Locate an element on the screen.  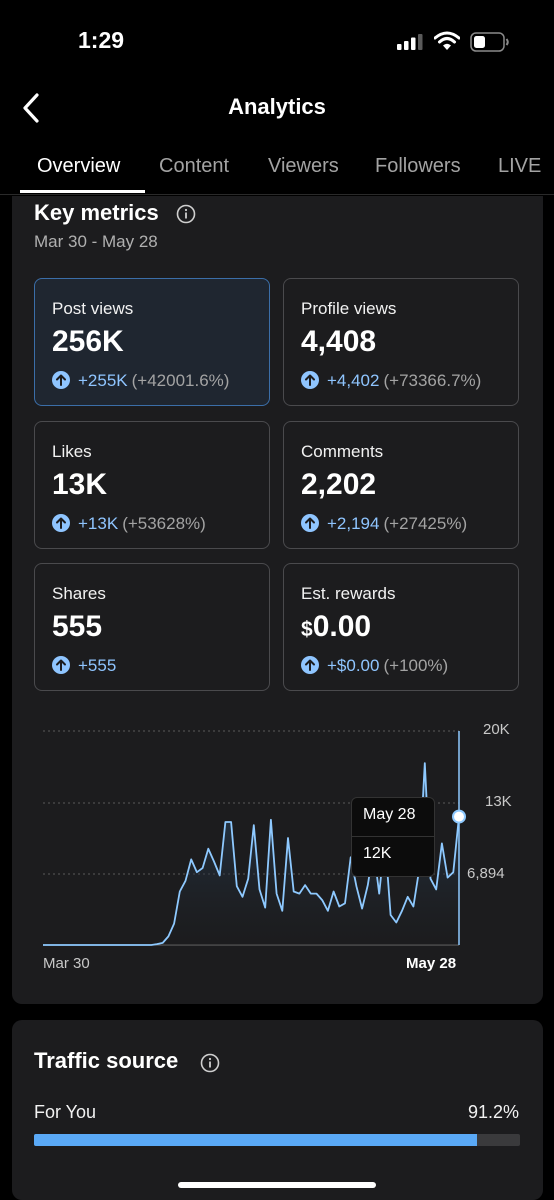
traffic-label: For You is located at coordinates (65, 1112).